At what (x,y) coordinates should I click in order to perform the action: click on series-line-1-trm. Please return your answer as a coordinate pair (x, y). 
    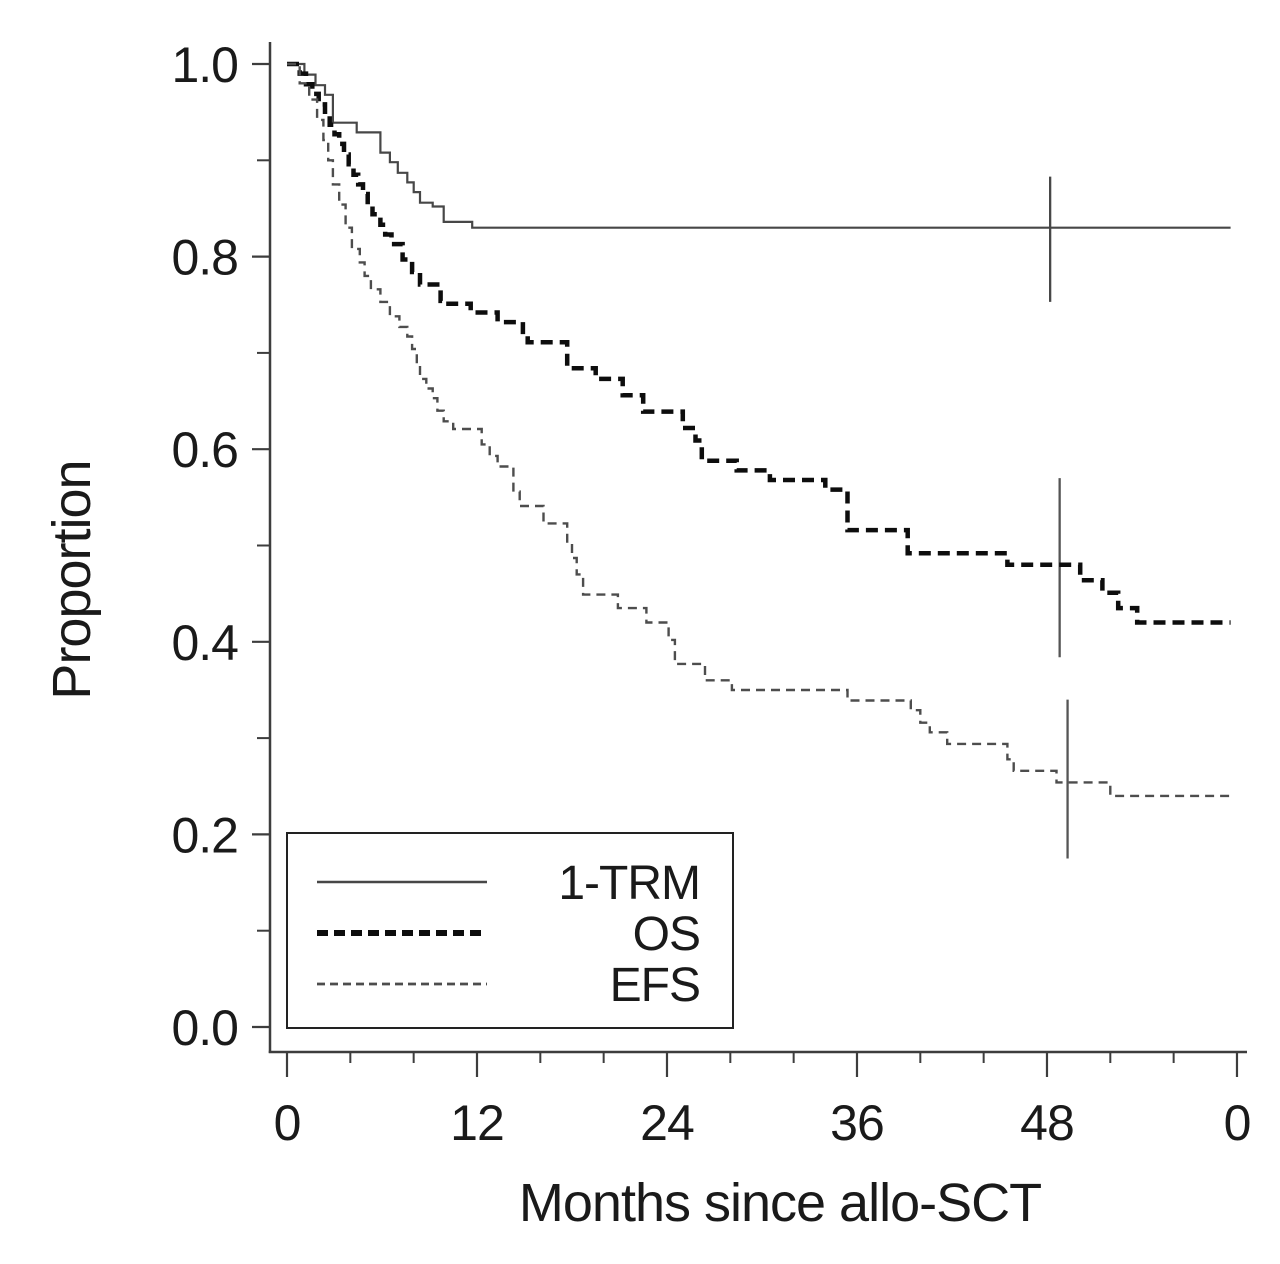
    Looking at the image, I should click on (759, 145).